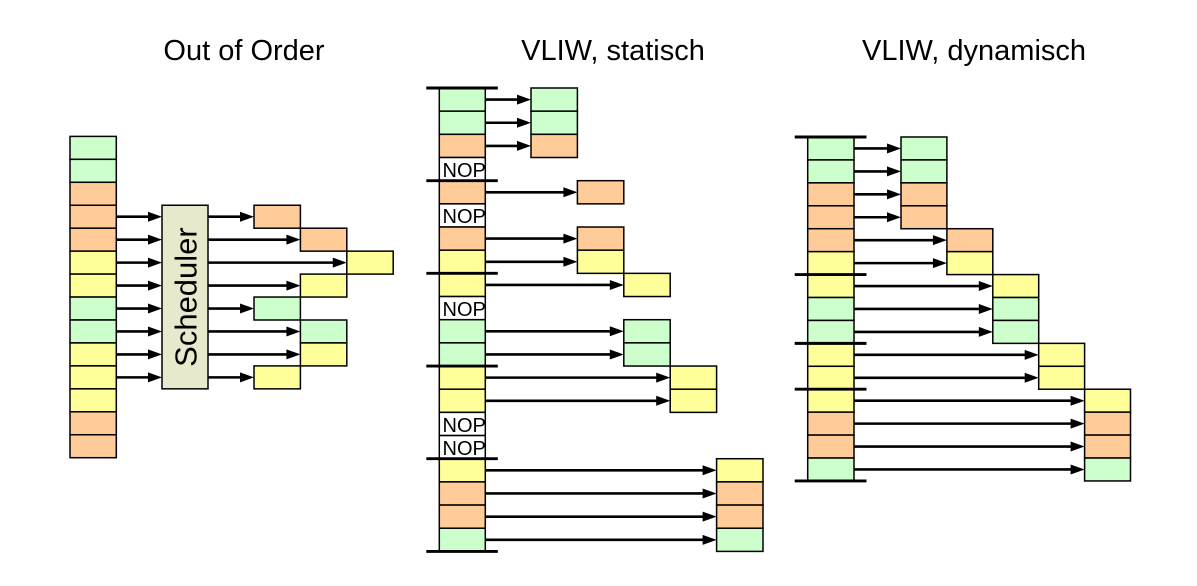 The image size is (1197, 586). I want to click on title-vliw-dynamic: VLIW, dynamisch, so click(974, 51).